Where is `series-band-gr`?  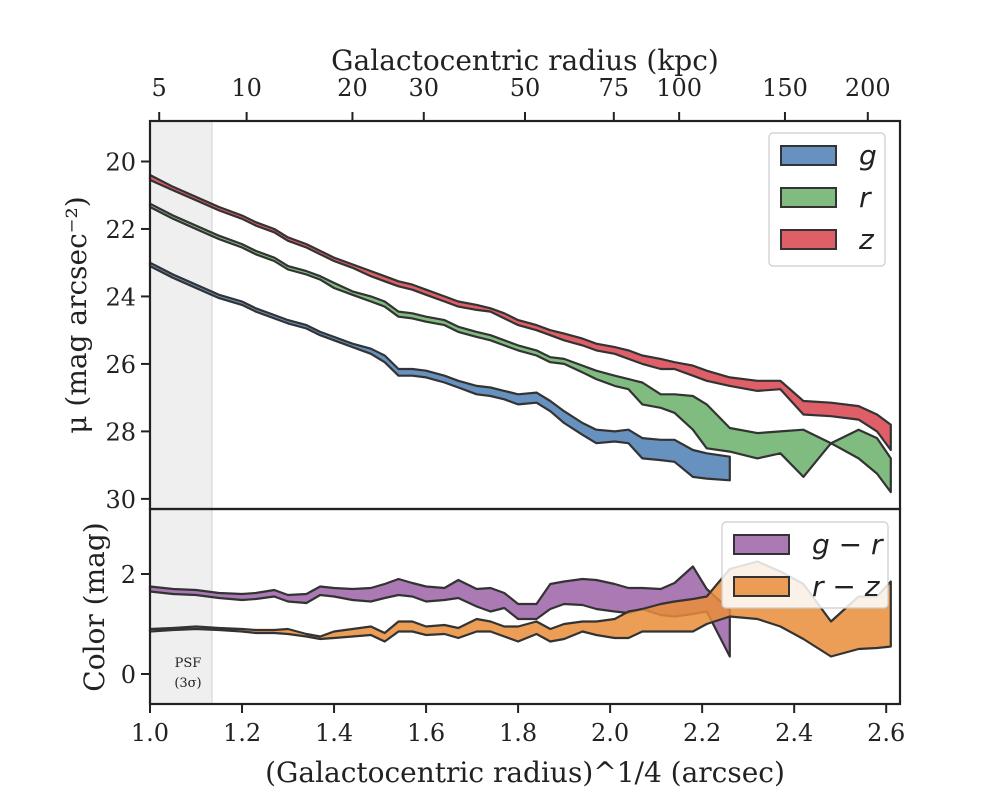
series-band-gr is located at coordinates (439, 611).